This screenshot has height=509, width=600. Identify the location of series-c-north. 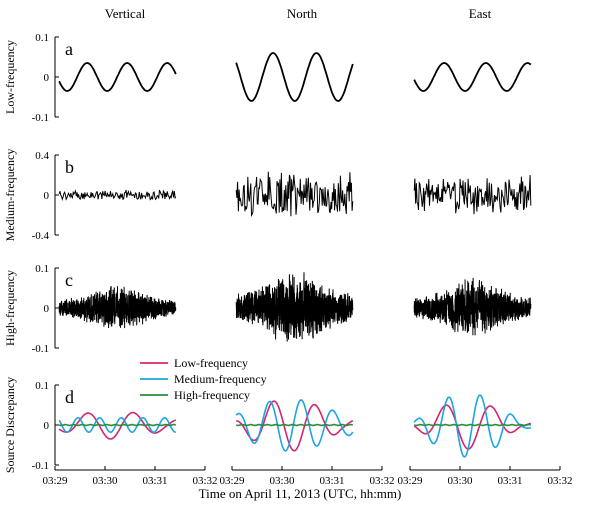
(294, 307).